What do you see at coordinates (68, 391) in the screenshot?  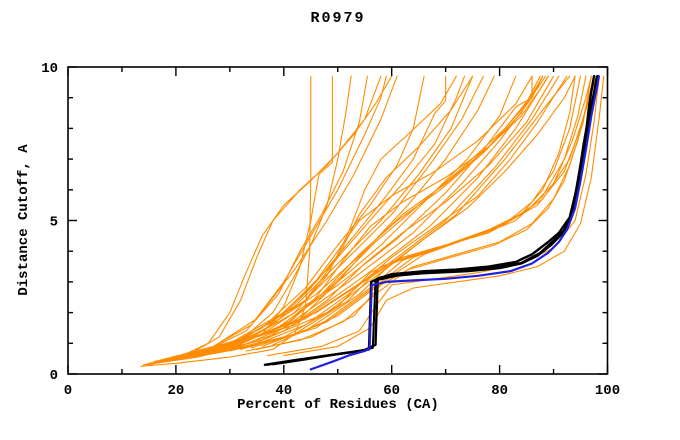 I see `x-tick-label: 0` at bounding box center [68, 391].